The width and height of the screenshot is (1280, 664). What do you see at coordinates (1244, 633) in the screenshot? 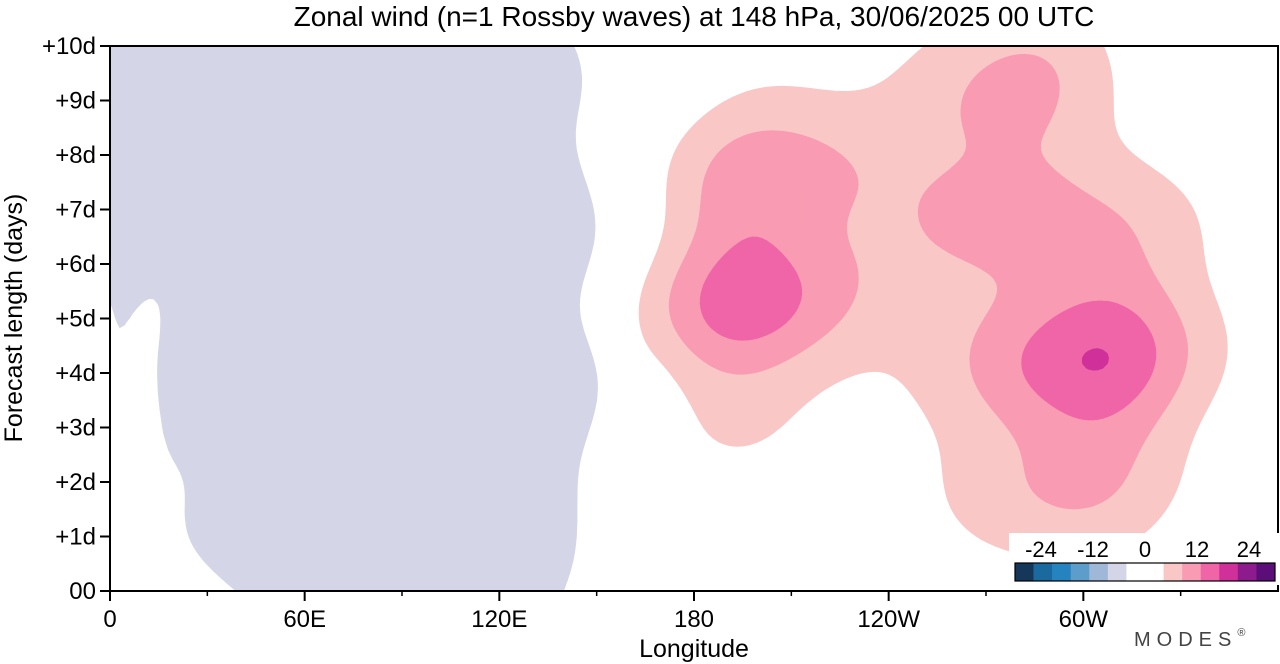
I see `registered-mark-icon: ®` at bounding box center [1244, 633].